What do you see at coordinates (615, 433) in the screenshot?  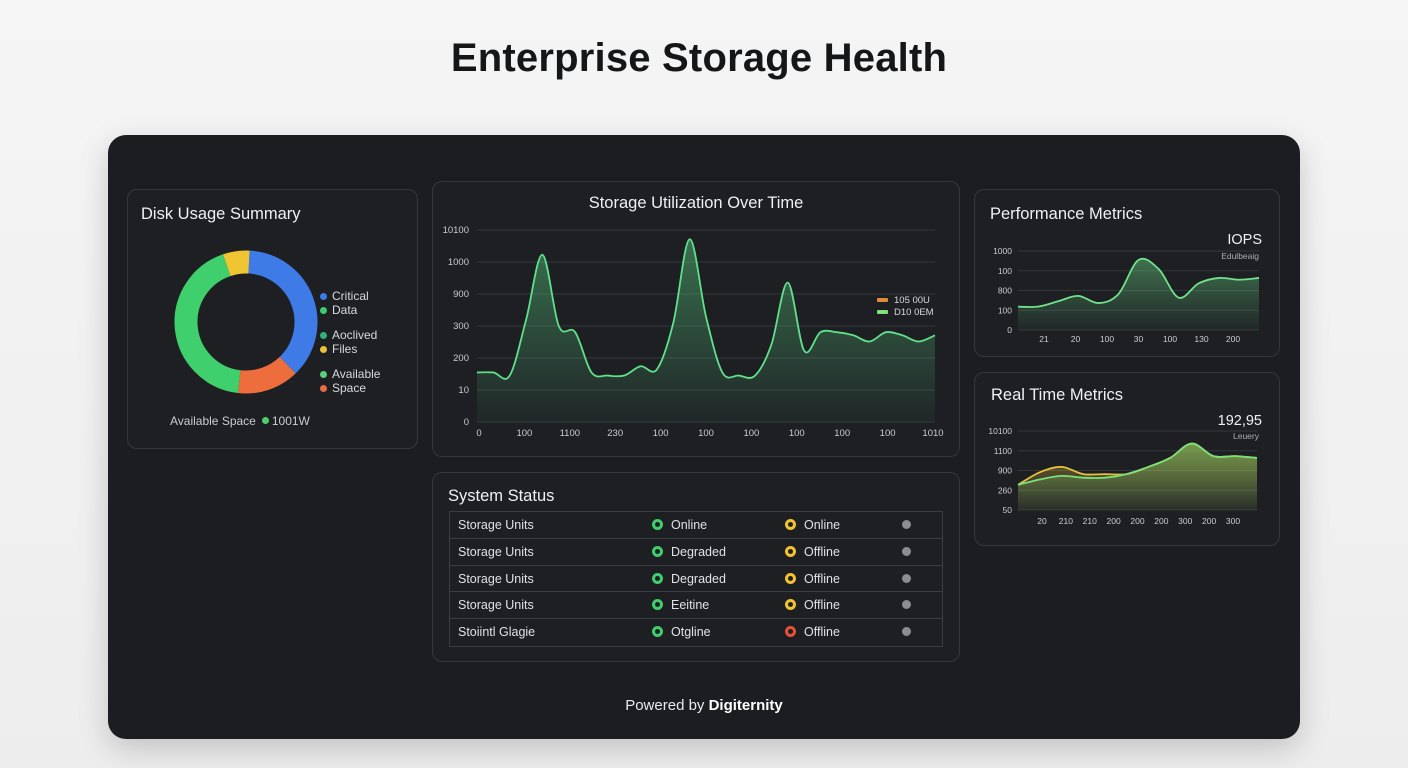 I see `x-tick-label: 230` at bounding box center [615, 433].